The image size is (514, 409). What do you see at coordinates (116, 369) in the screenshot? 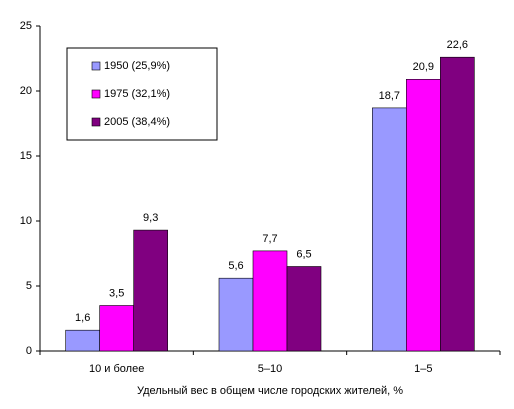
I see `x-tick-label: 10 и более` at bounding box center [116, 369].